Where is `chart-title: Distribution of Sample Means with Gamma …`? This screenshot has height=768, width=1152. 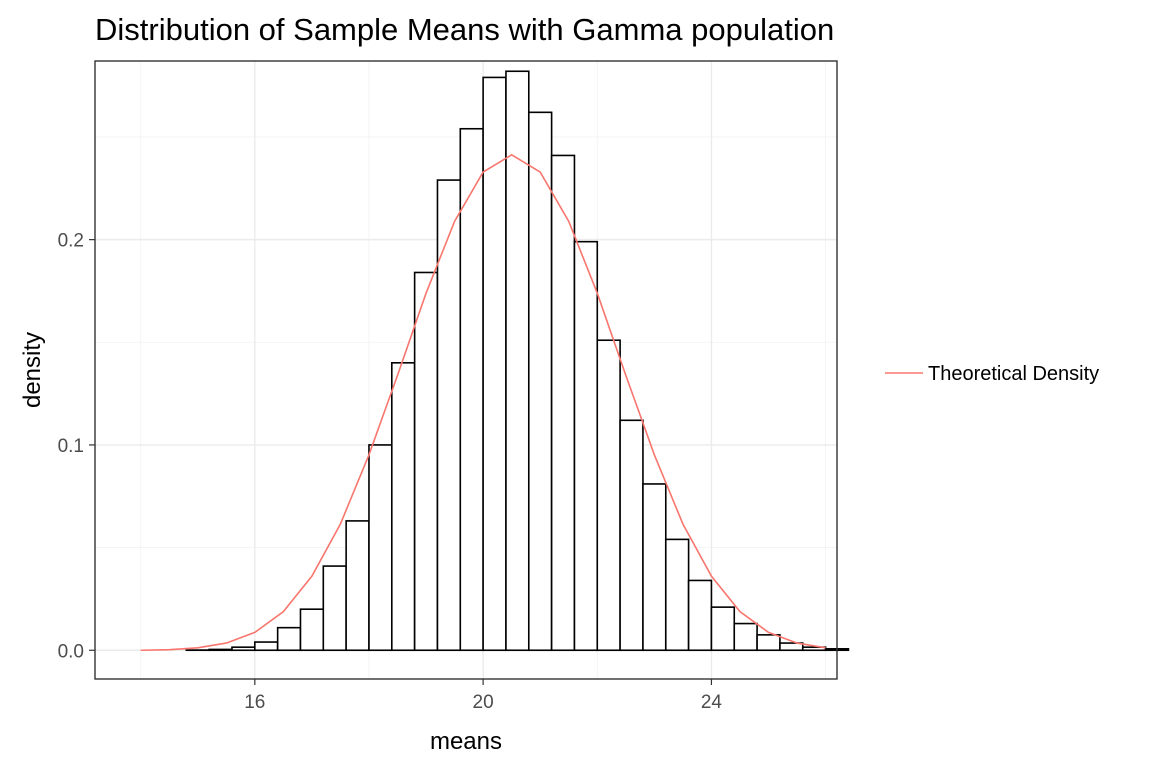
chart-title: Distribution of Sample Means with Gamma … is located at coordinates (464, 29).